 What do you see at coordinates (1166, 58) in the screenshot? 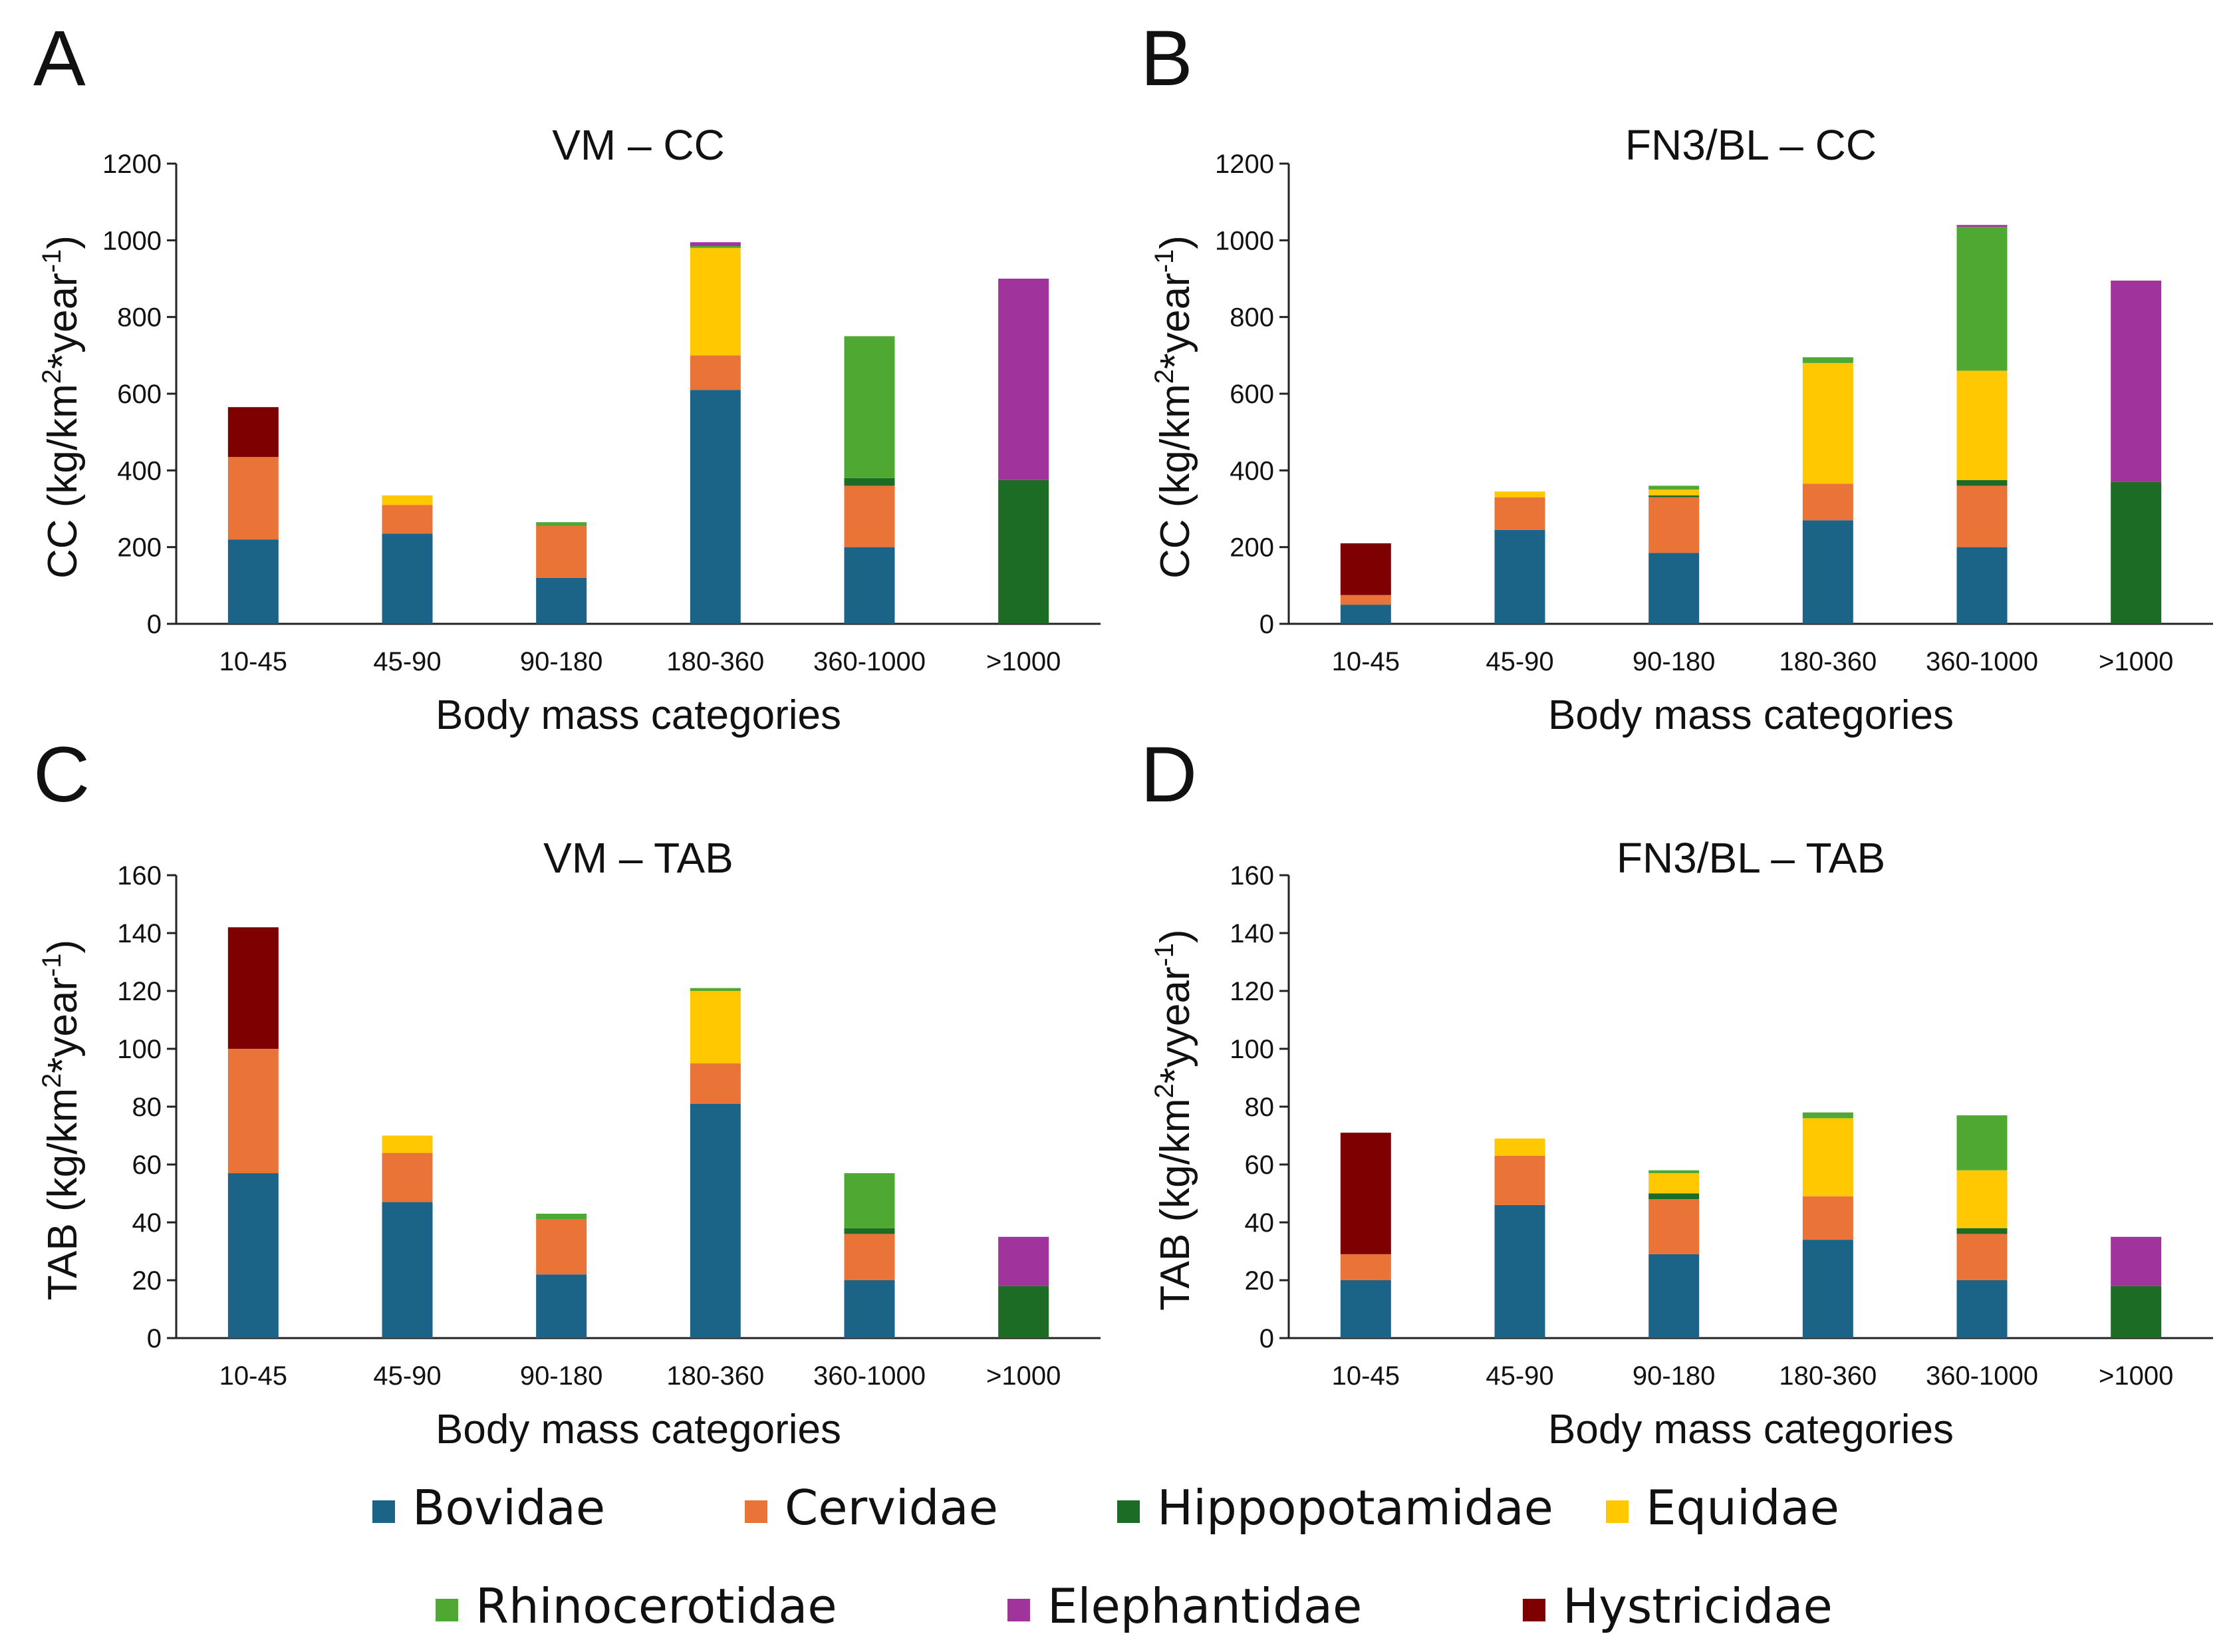
I see `panel-letter-b: B` at bounding box center [1166, 58].